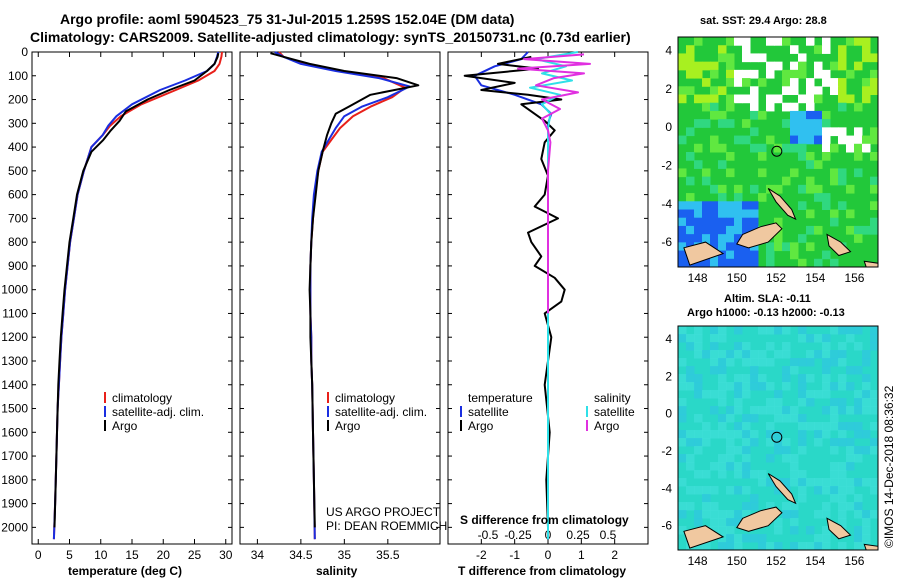  I want to click on g-map2-lat-tick-label: 2, so click(668, 376).